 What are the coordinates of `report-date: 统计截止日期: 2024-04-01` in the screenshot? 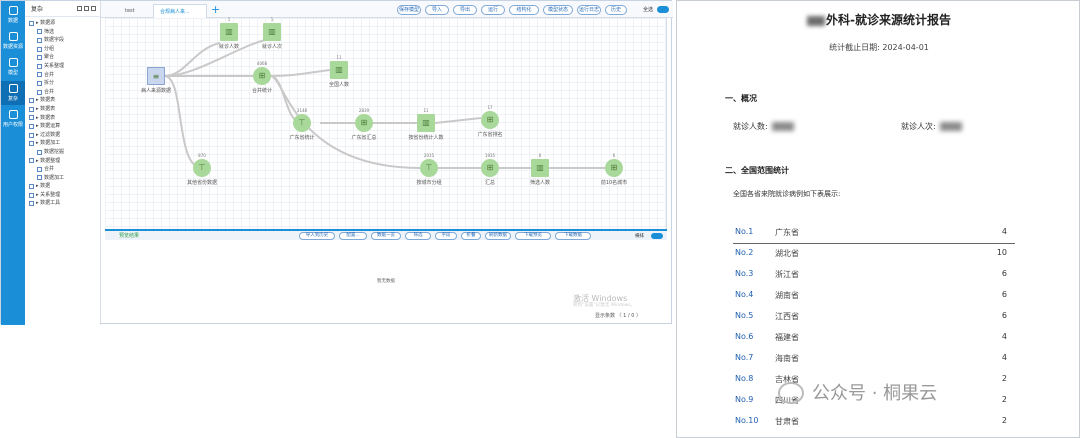 It's located at (879, 47).